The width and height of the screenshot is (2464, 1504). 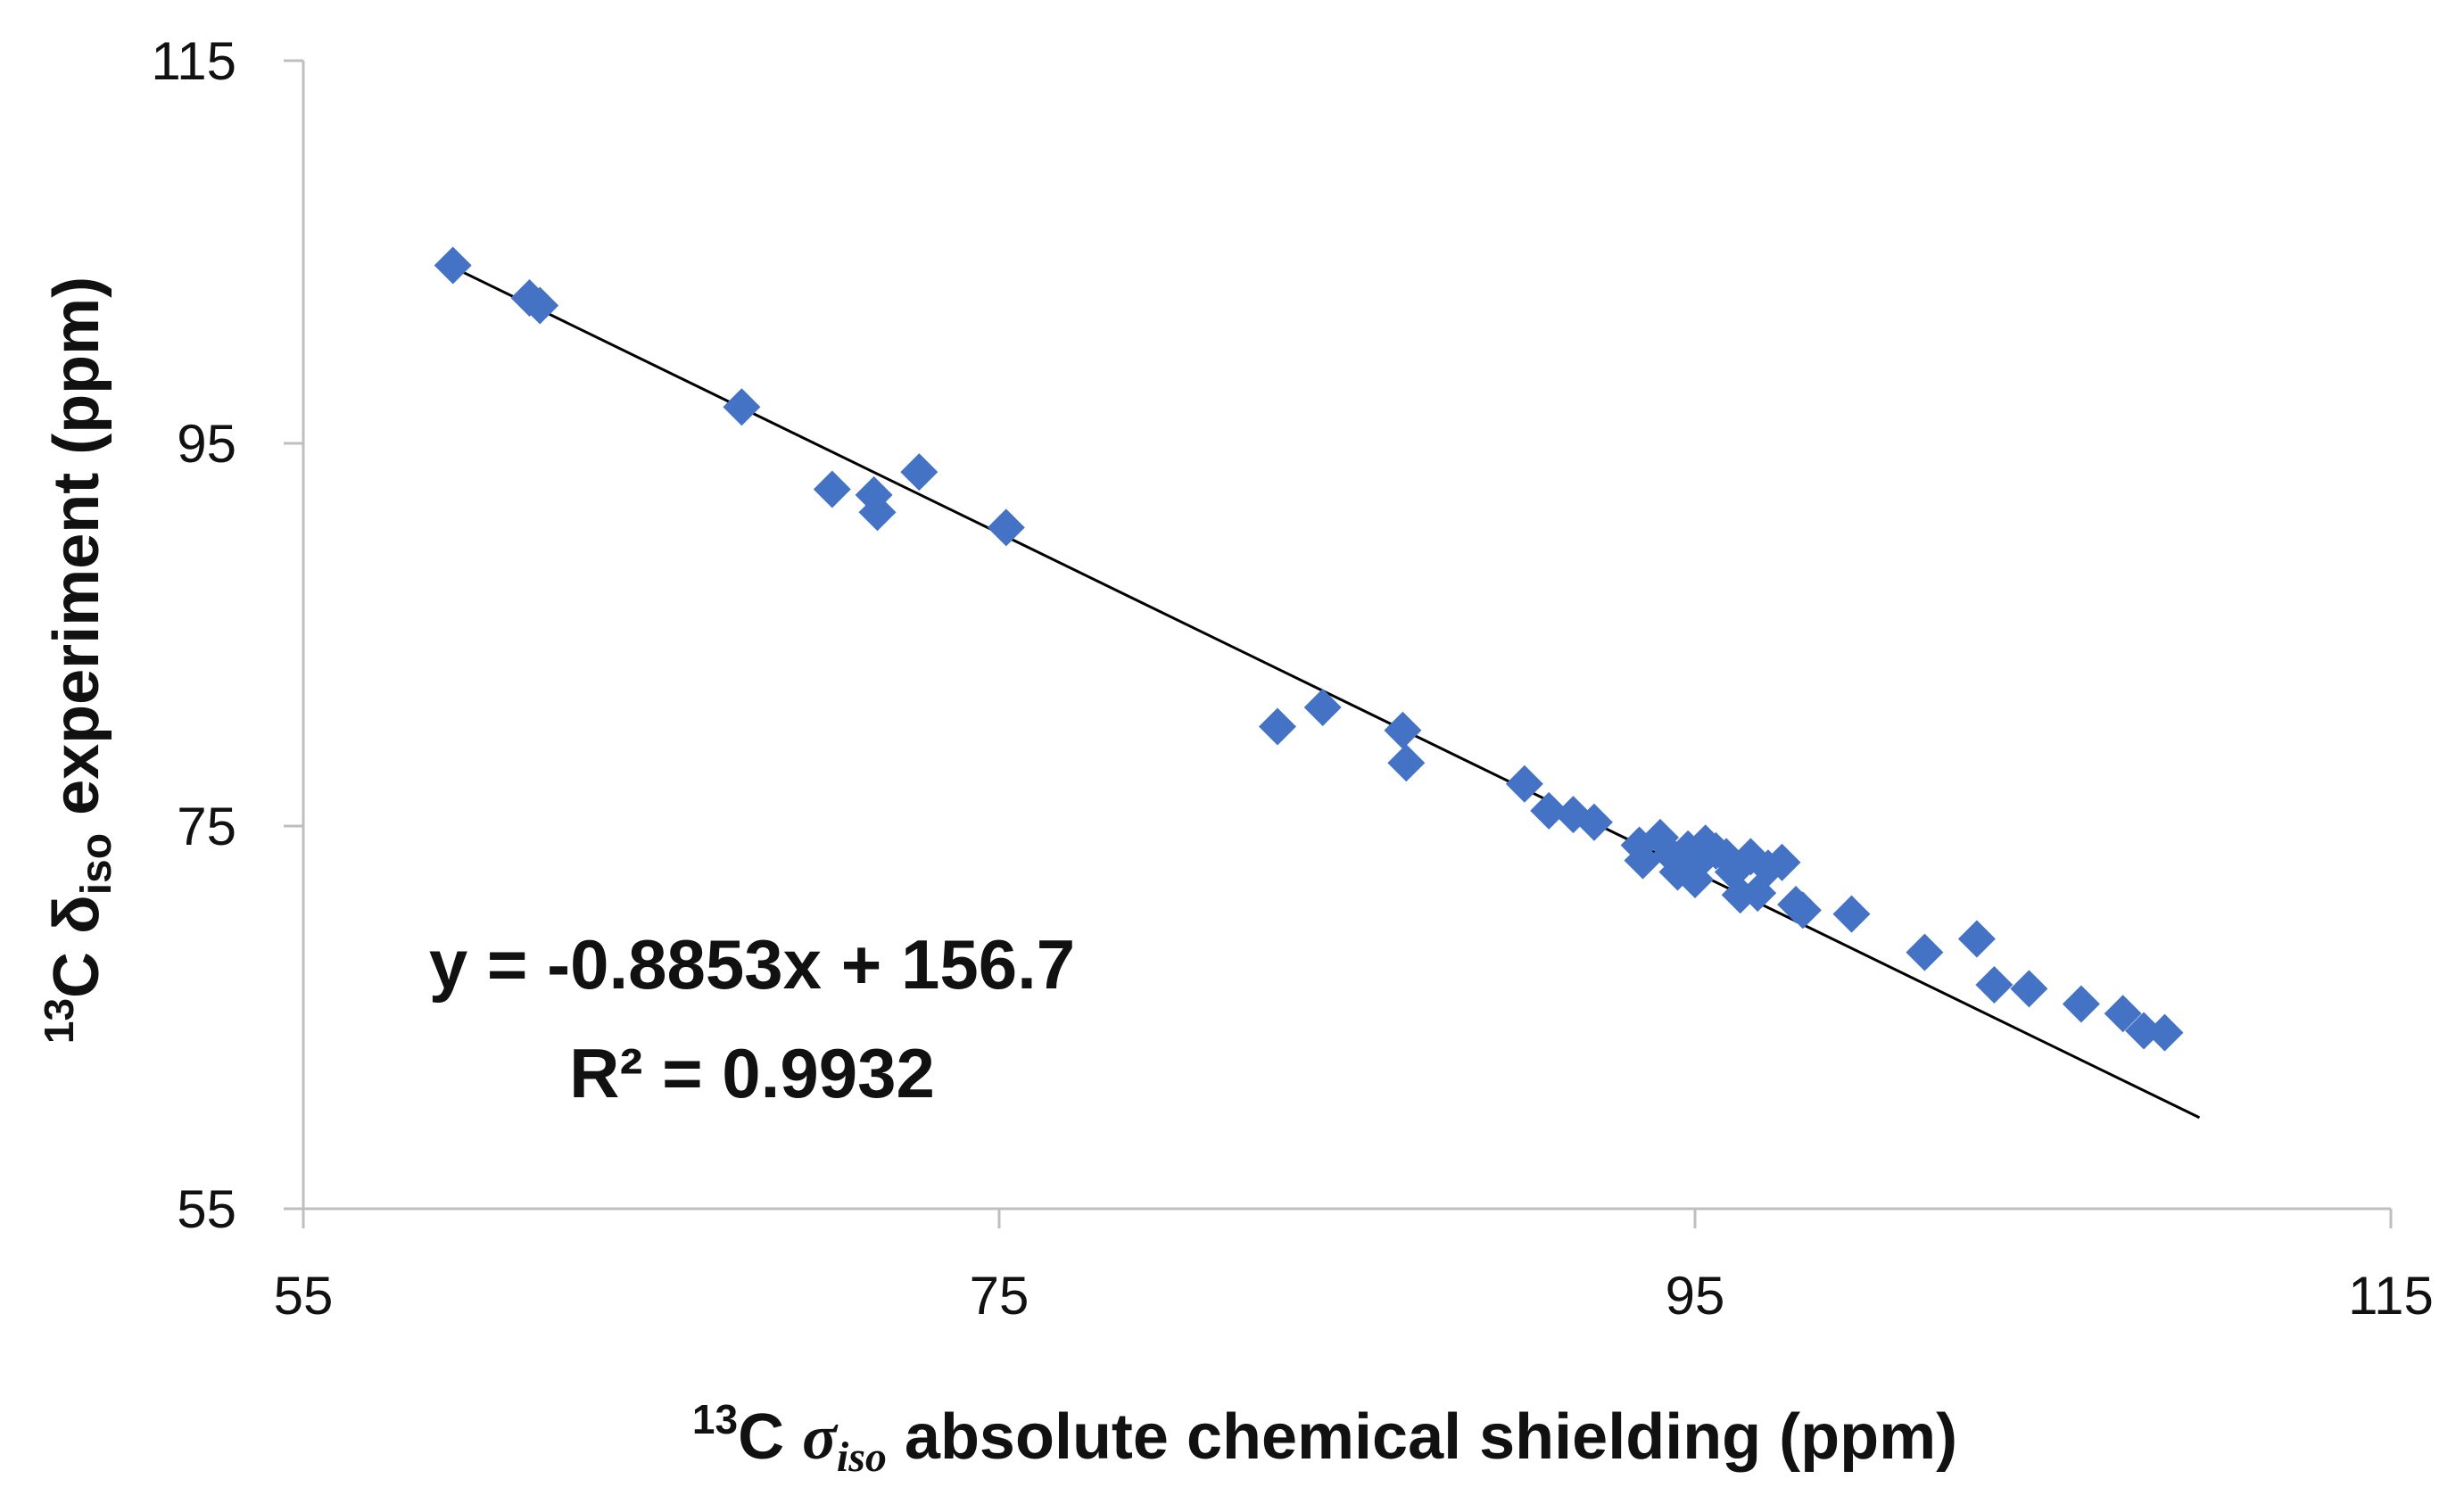 I want to click on y-tick-label: 115, so click(x=194, y=61).